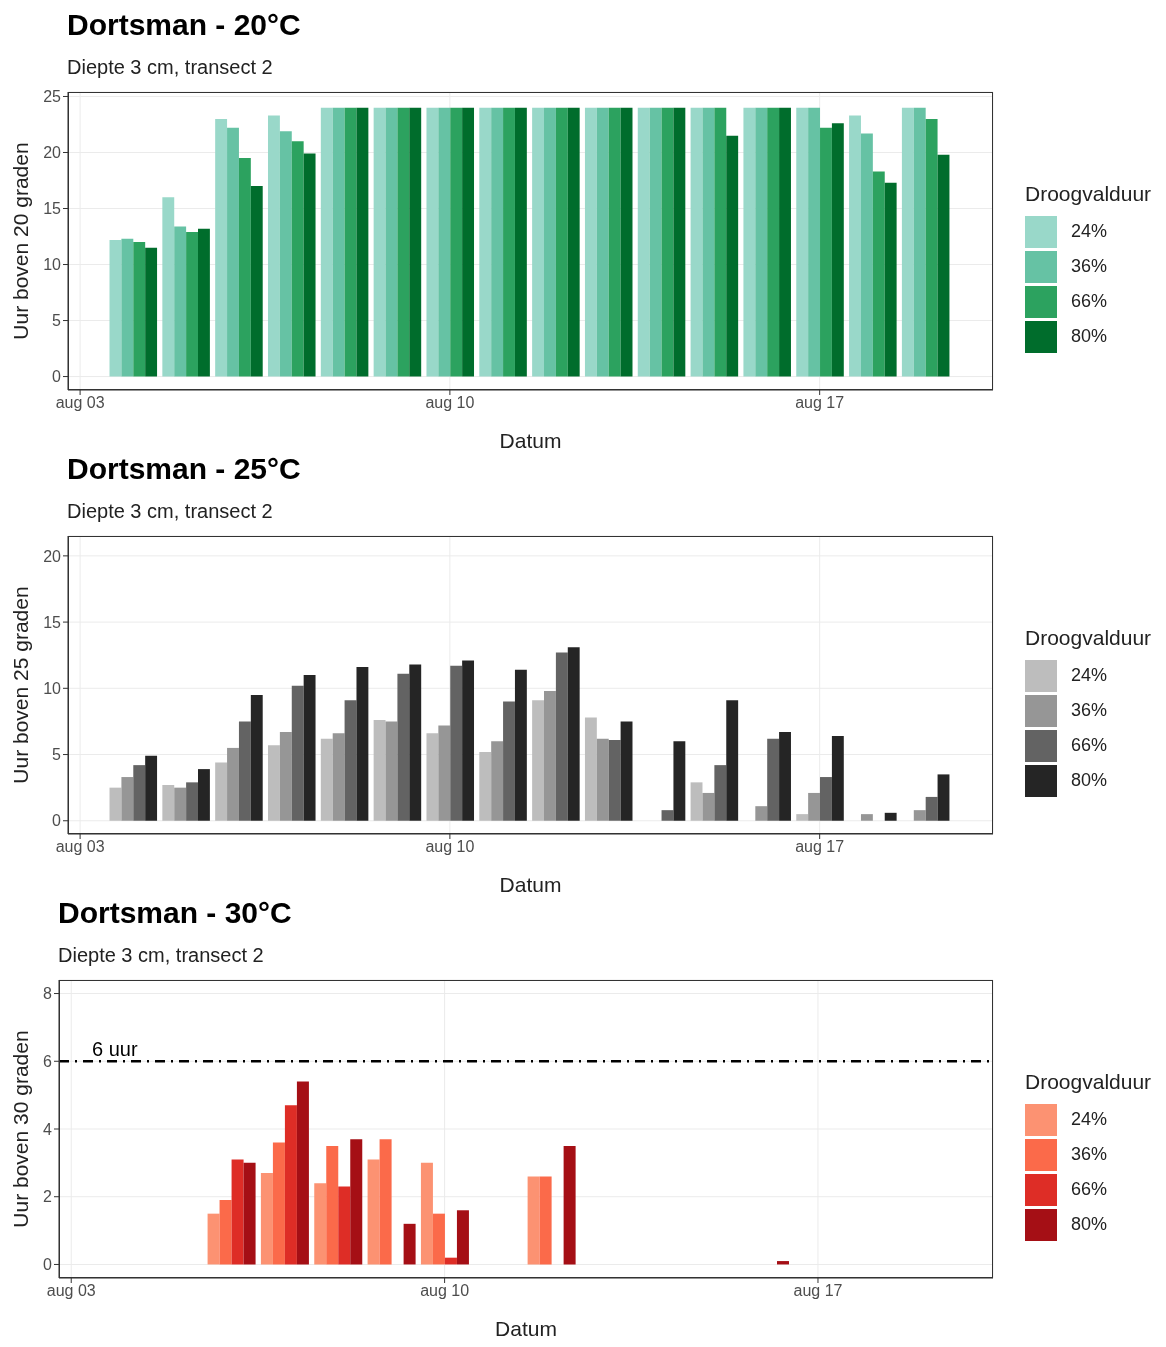 This screenshot has height=1347, width=1166. I want to click on y-tick-label: 8, so click(48, 994).